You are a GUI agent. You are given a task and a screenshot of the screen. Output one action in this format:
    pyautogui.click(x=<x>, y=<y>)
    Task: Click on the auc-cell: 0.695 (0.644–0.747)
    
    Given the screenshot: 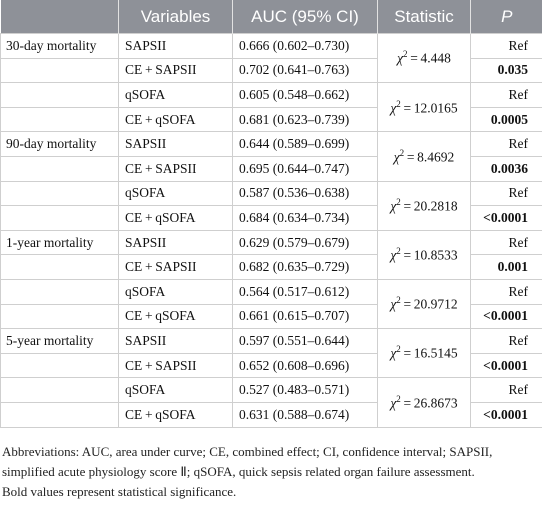 What is the action you would take?
    pyautogui.click(x=305, y=168)
    